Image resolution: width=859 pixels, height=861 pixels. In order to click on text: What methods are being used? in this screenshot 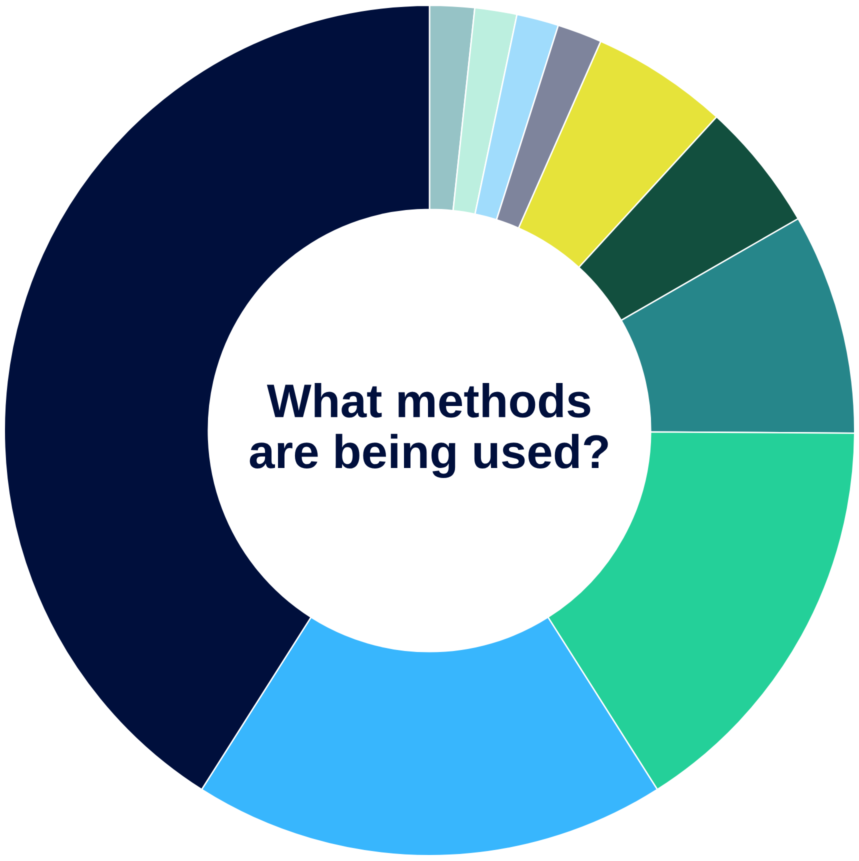, I will do `click(429, 430)`.